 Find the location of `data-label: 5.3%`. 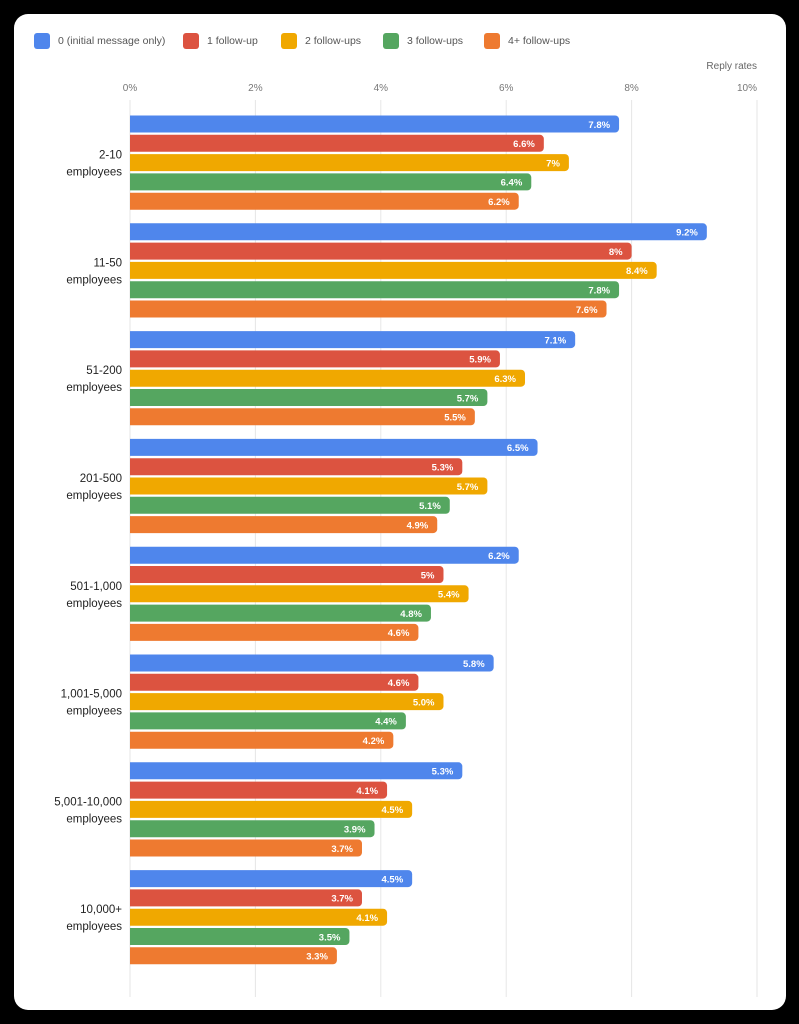

data-label: 5.3% is located at coordinates (443, 772).